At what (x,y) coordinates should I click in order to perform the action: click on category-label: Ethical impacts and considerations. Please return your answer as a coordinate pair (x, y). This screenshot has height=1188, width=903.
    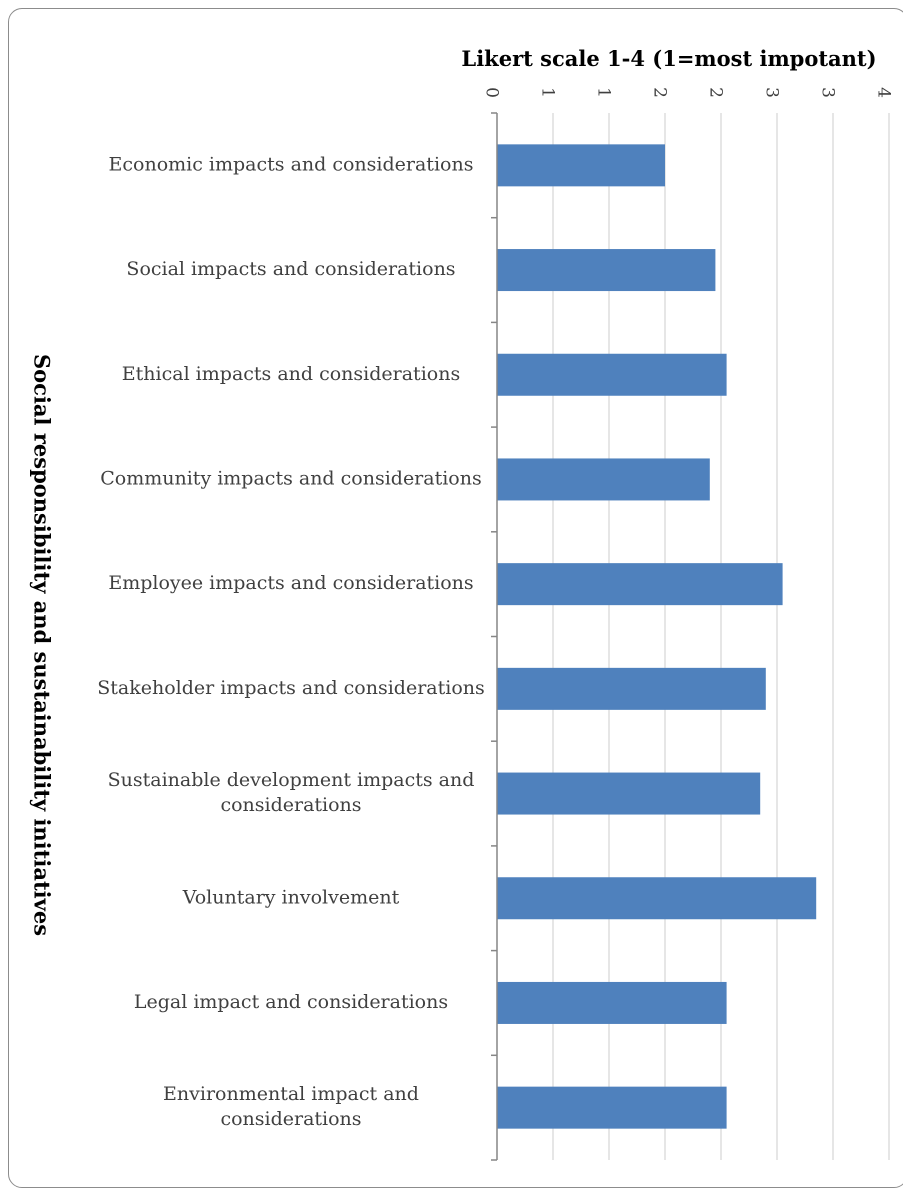
    Looking at the image, I should click on (291, 374).